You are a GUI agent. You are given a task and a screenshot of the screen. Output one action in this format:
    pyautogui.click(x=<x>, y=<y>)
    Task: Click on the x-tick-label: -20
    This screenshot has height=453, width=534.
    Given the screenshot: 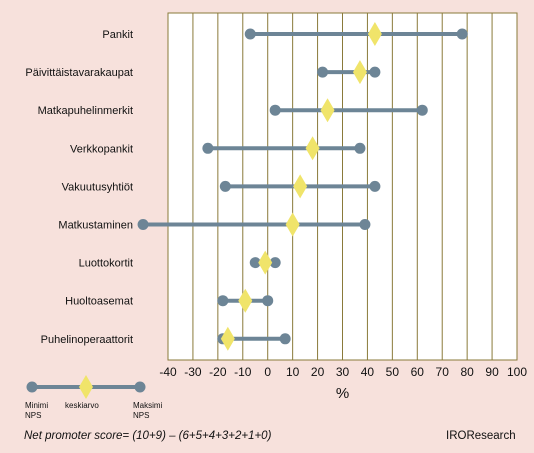 What is the action you would take?
    pyautogui.click(x=218, y=372)
    